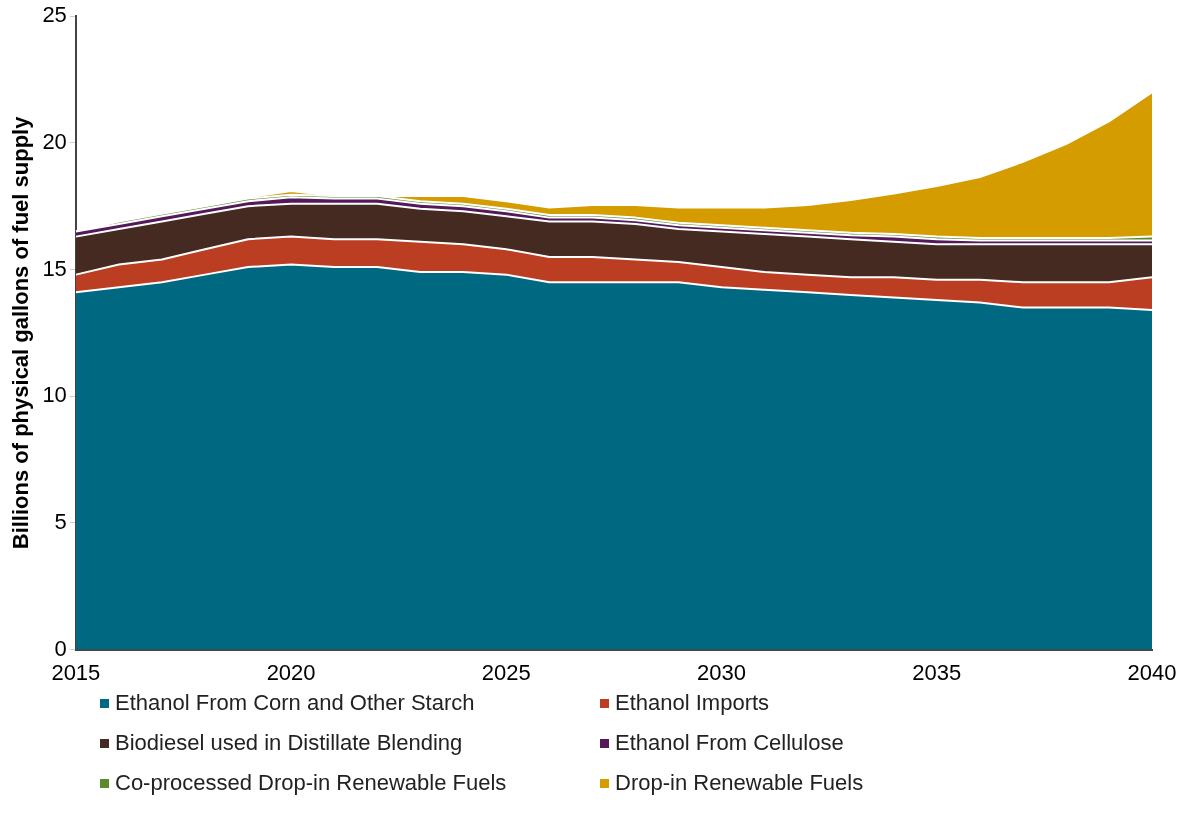 This screenshot has height=840, width=1182. What do you see at coordinates (722, 672) in the screenshot?
I see `x-tick-label: 2030` at bounding box center [722, 672].